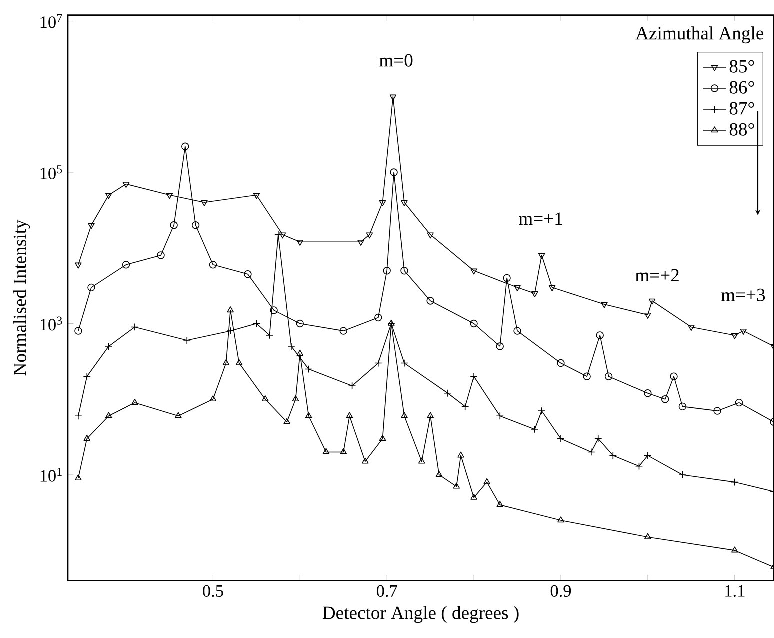 This screenshot has height=638, width=774. What do you see at coordinates (213, 591) in the screenshot?
I see `x-tick-label: 0.5` at bounding box center [213, 591].